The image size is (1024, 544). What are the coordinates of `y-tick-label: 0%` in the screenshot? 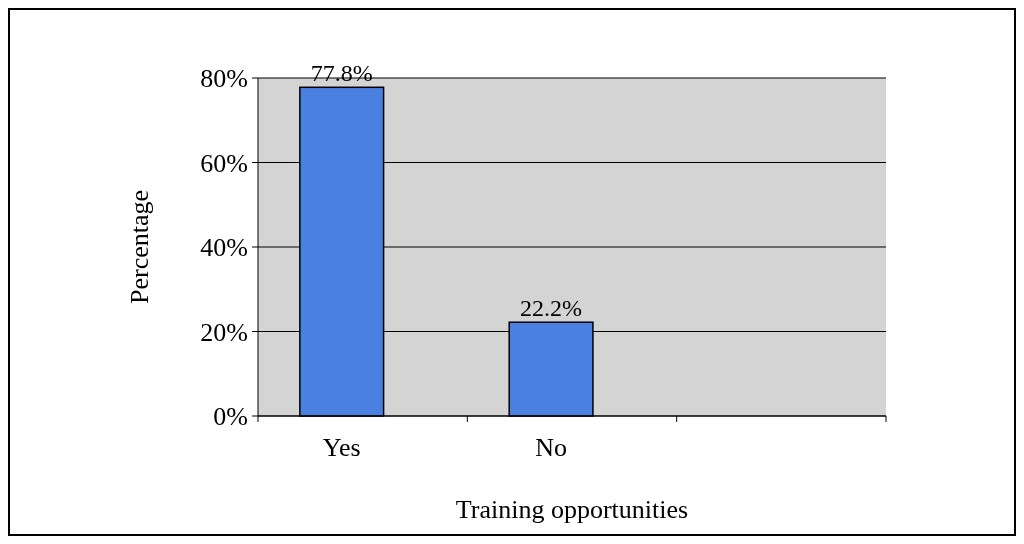 It's located at (230, 417).